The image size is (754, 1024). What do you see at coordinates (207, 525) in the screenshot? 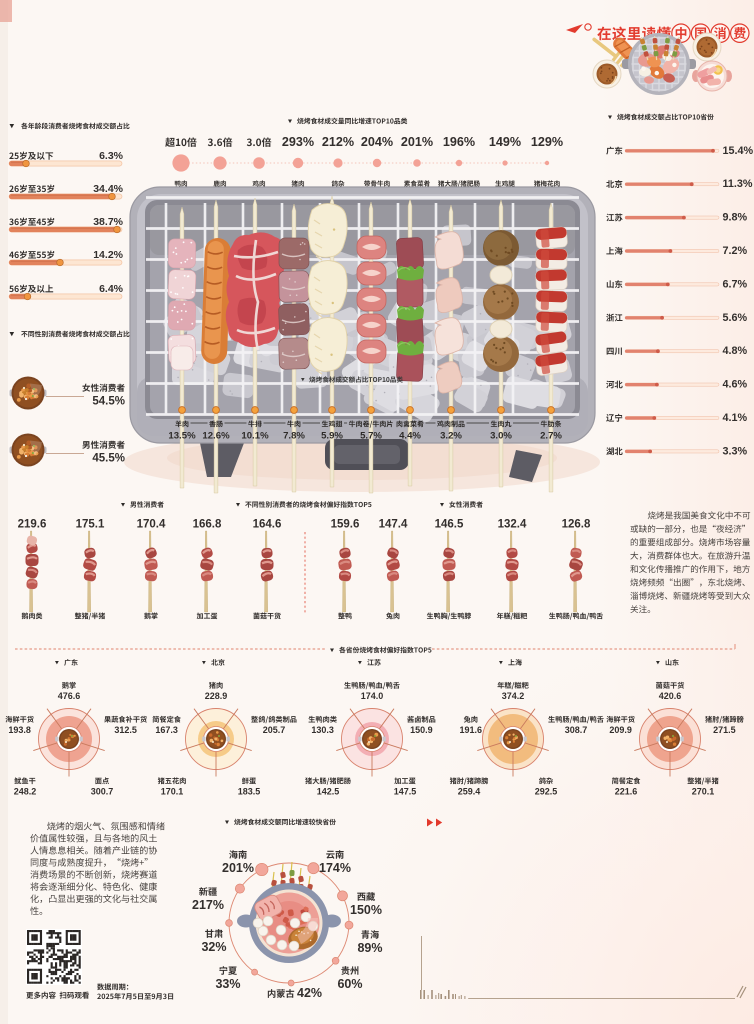
I see `svg-text: 166.8` at bounding box center [207, 525].